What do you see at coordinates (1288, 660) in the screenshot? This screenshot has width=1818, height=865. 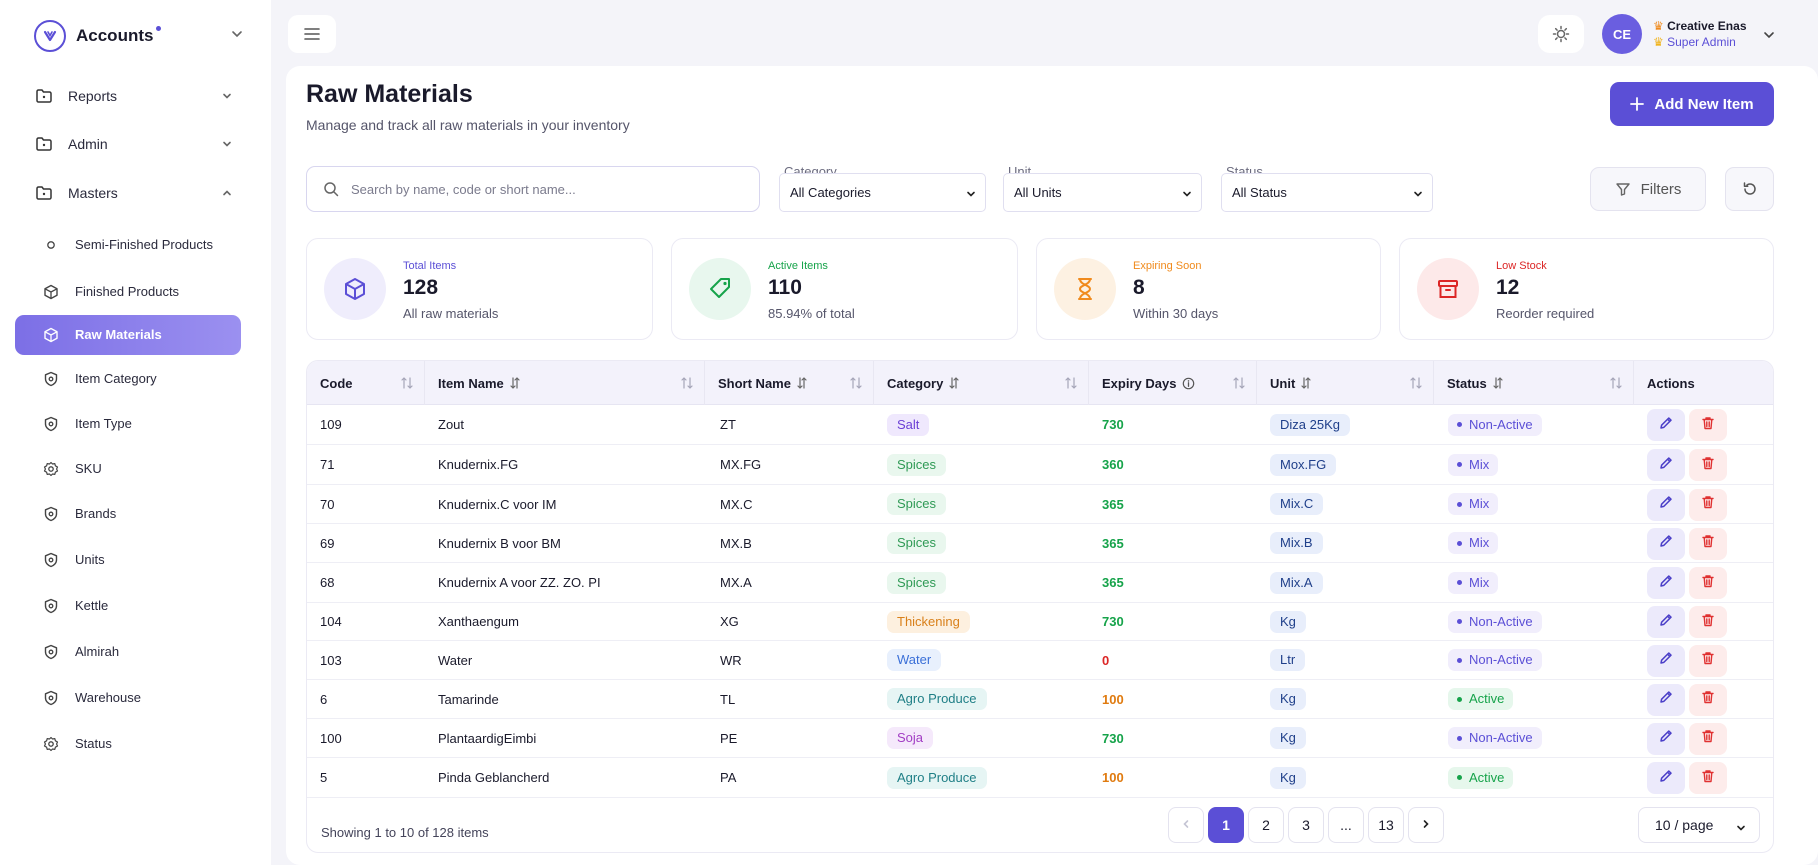 I see `cell-unit: Ltr` at bounding box center [1288, 660].